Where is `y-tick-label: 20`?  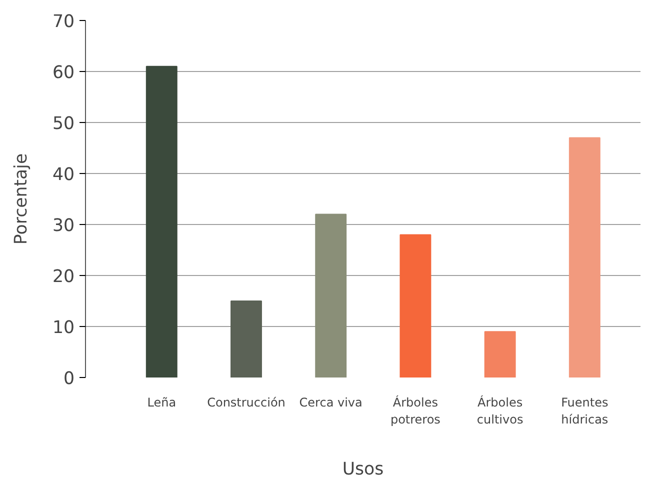
y-tick-label: 20 is located at coordinates (63, 277).